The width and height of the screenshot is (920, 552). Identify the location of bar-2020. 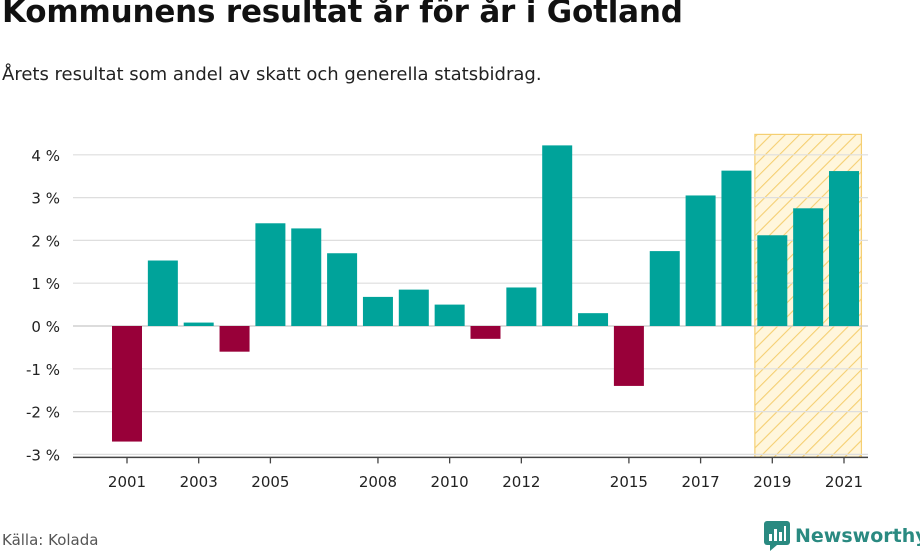
(808, 267).